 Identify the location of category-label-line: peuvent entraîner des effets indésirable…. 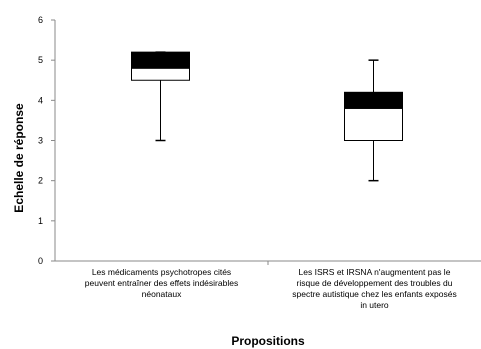
(161, 283).